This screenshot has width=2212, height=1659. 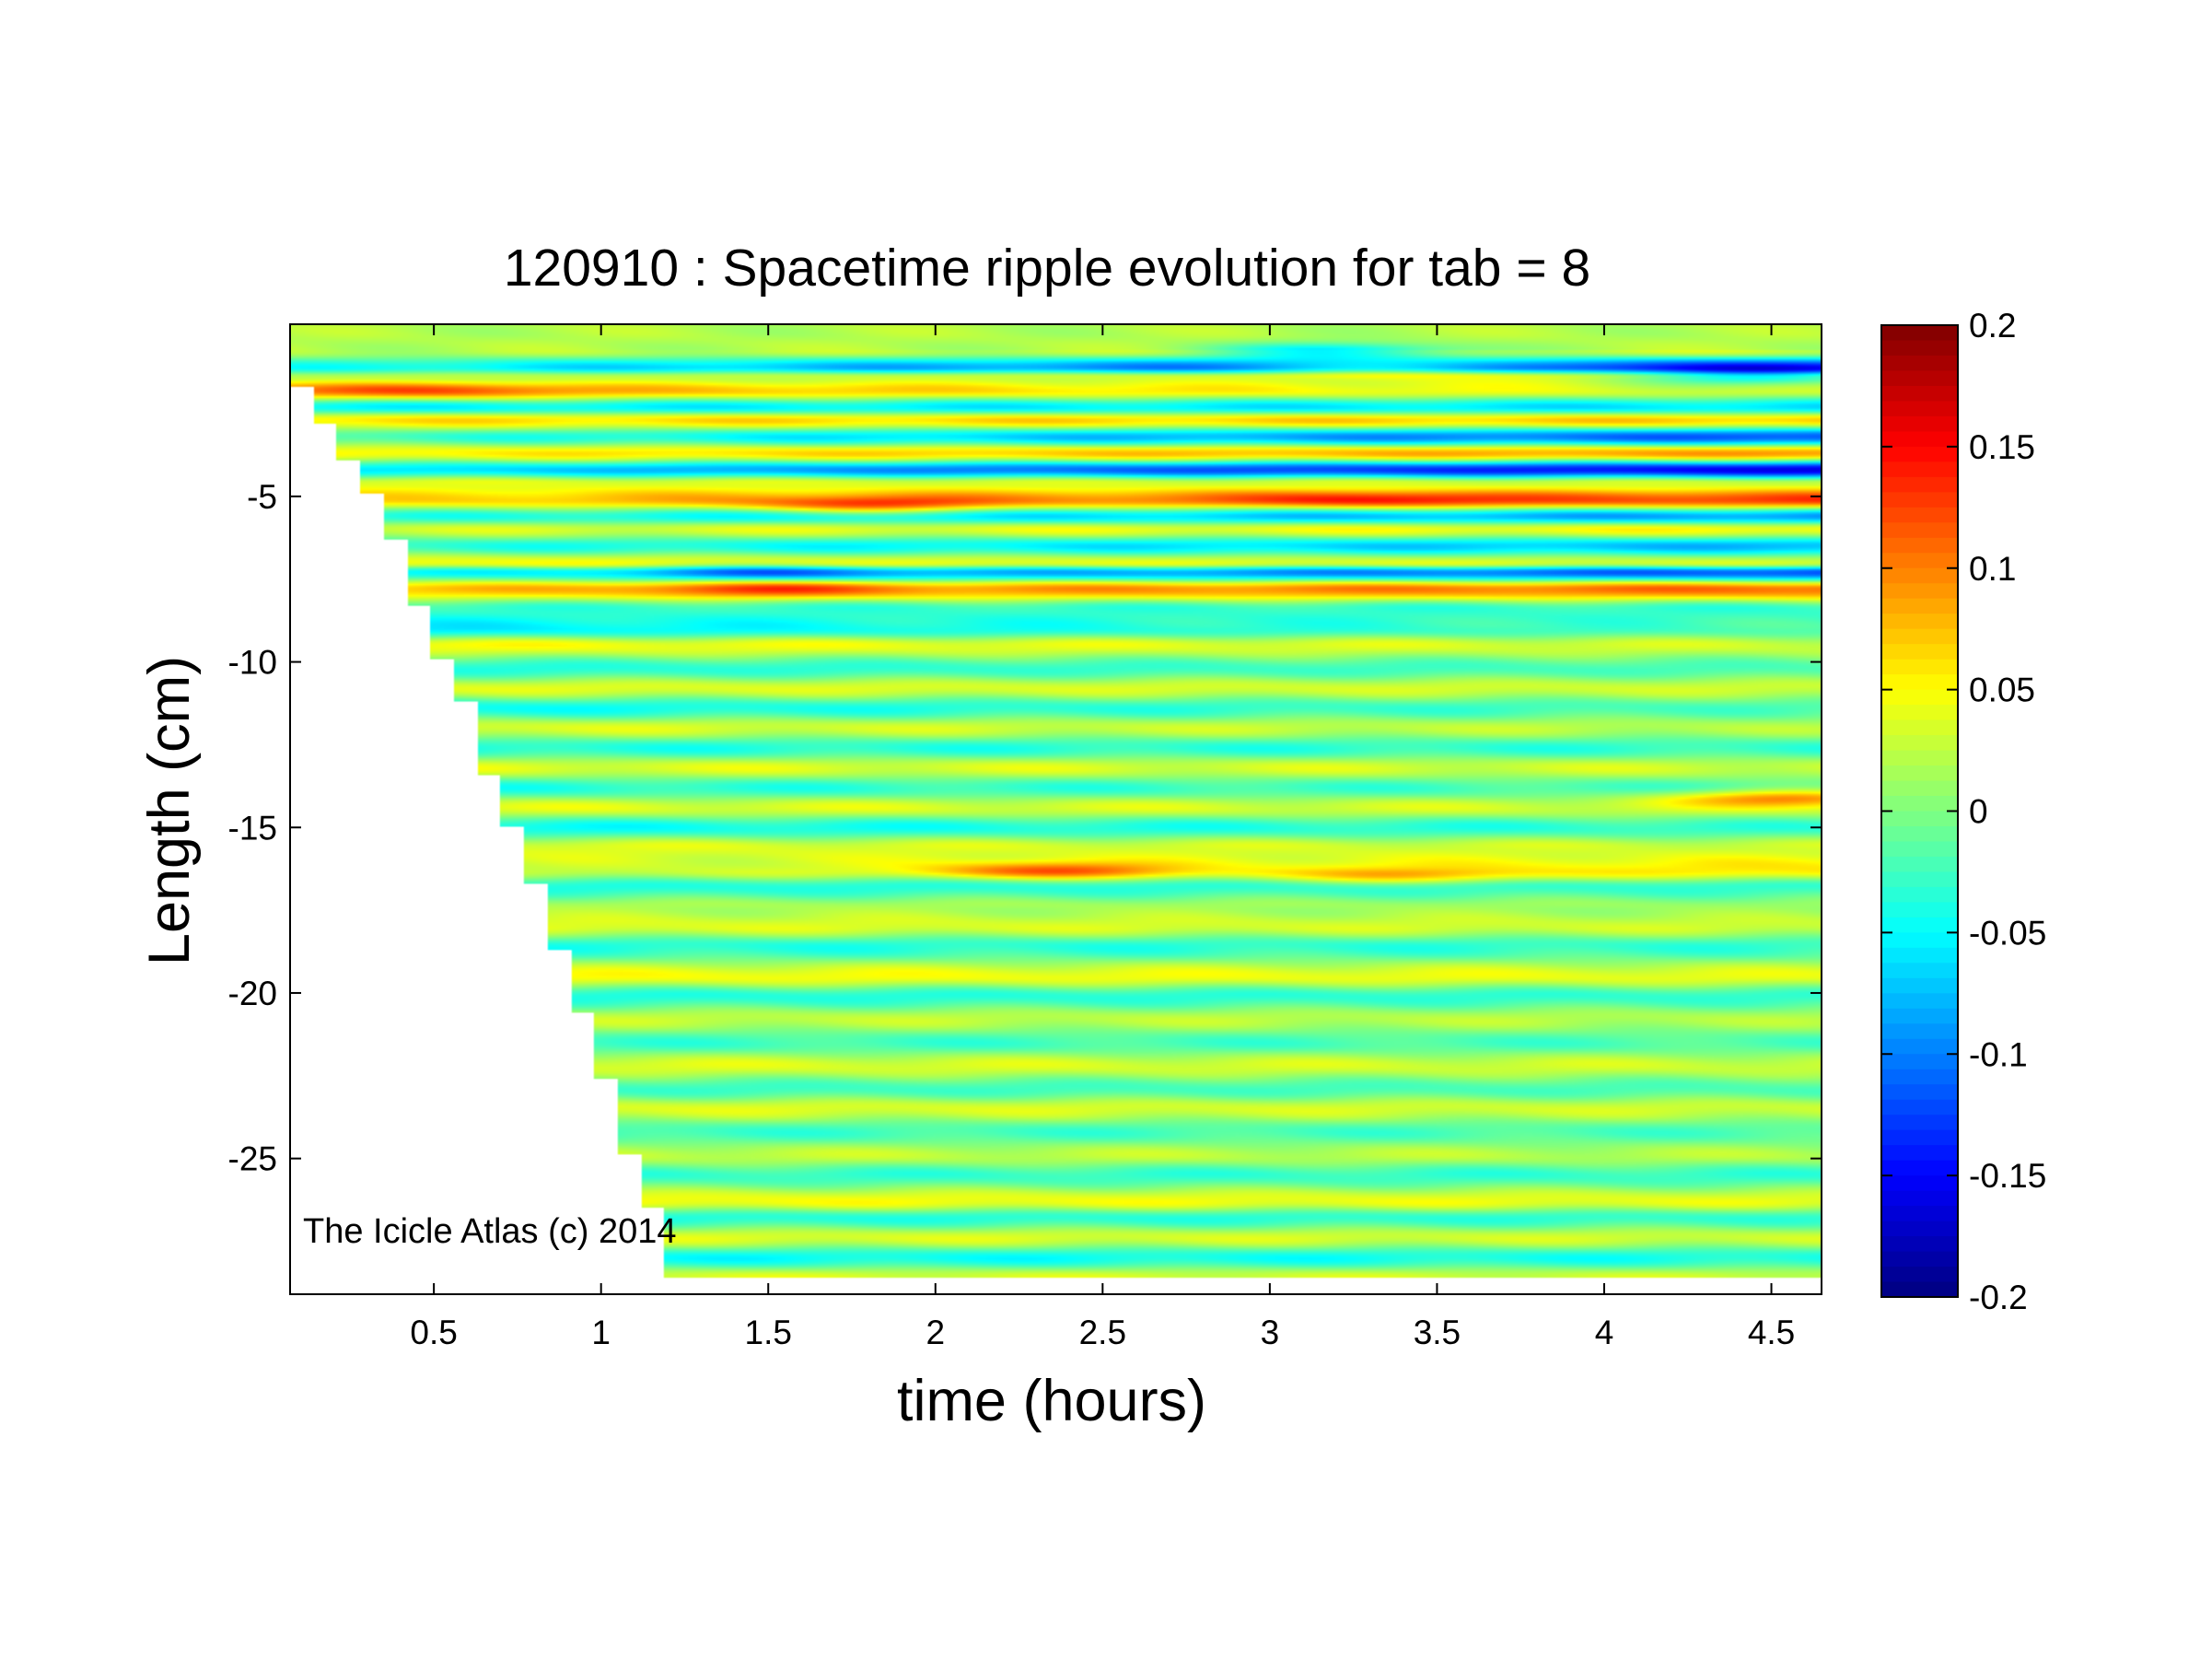 I want to click on y-tick-label: -15, so click(x=252, y=828).